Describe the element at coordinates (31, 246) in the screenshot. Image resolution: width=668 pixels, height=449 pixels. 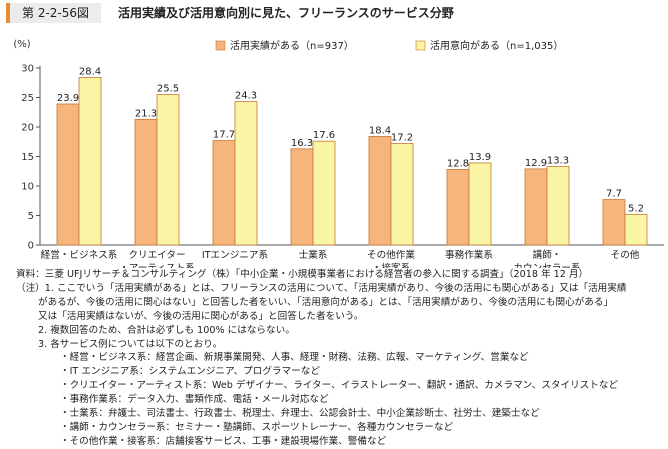
I see `y-tick-label: 0` at that location.